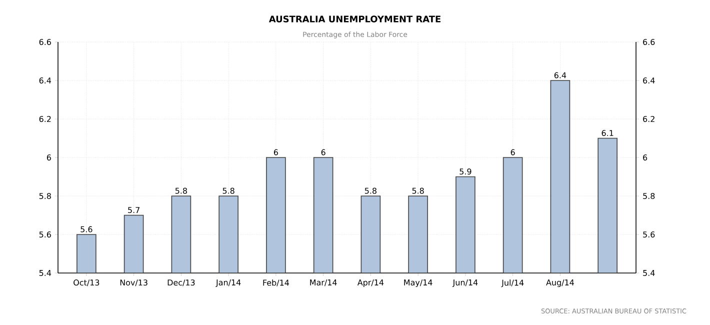 The image size is (710, 325). Describe the element at coordinates (354, 19) in the screenshot. I see `chart-title: AUSTRALIA UNEMPLOYMENT RATE` at that location.